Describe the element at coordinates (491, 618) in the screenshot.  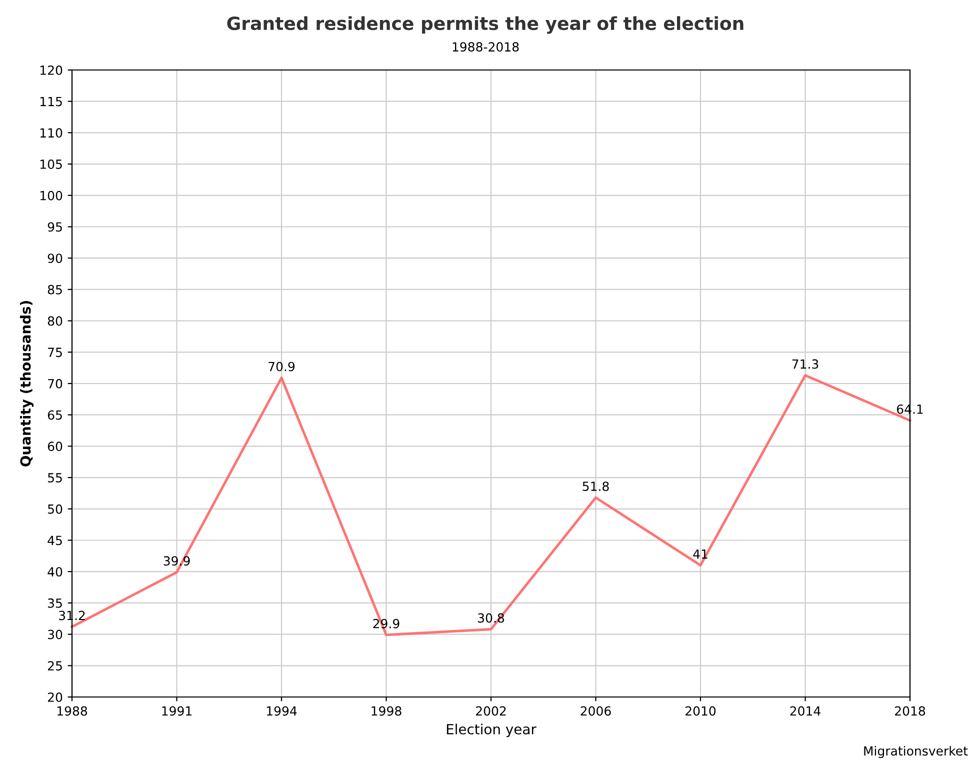
I see `data-label: 30.8` at that location.